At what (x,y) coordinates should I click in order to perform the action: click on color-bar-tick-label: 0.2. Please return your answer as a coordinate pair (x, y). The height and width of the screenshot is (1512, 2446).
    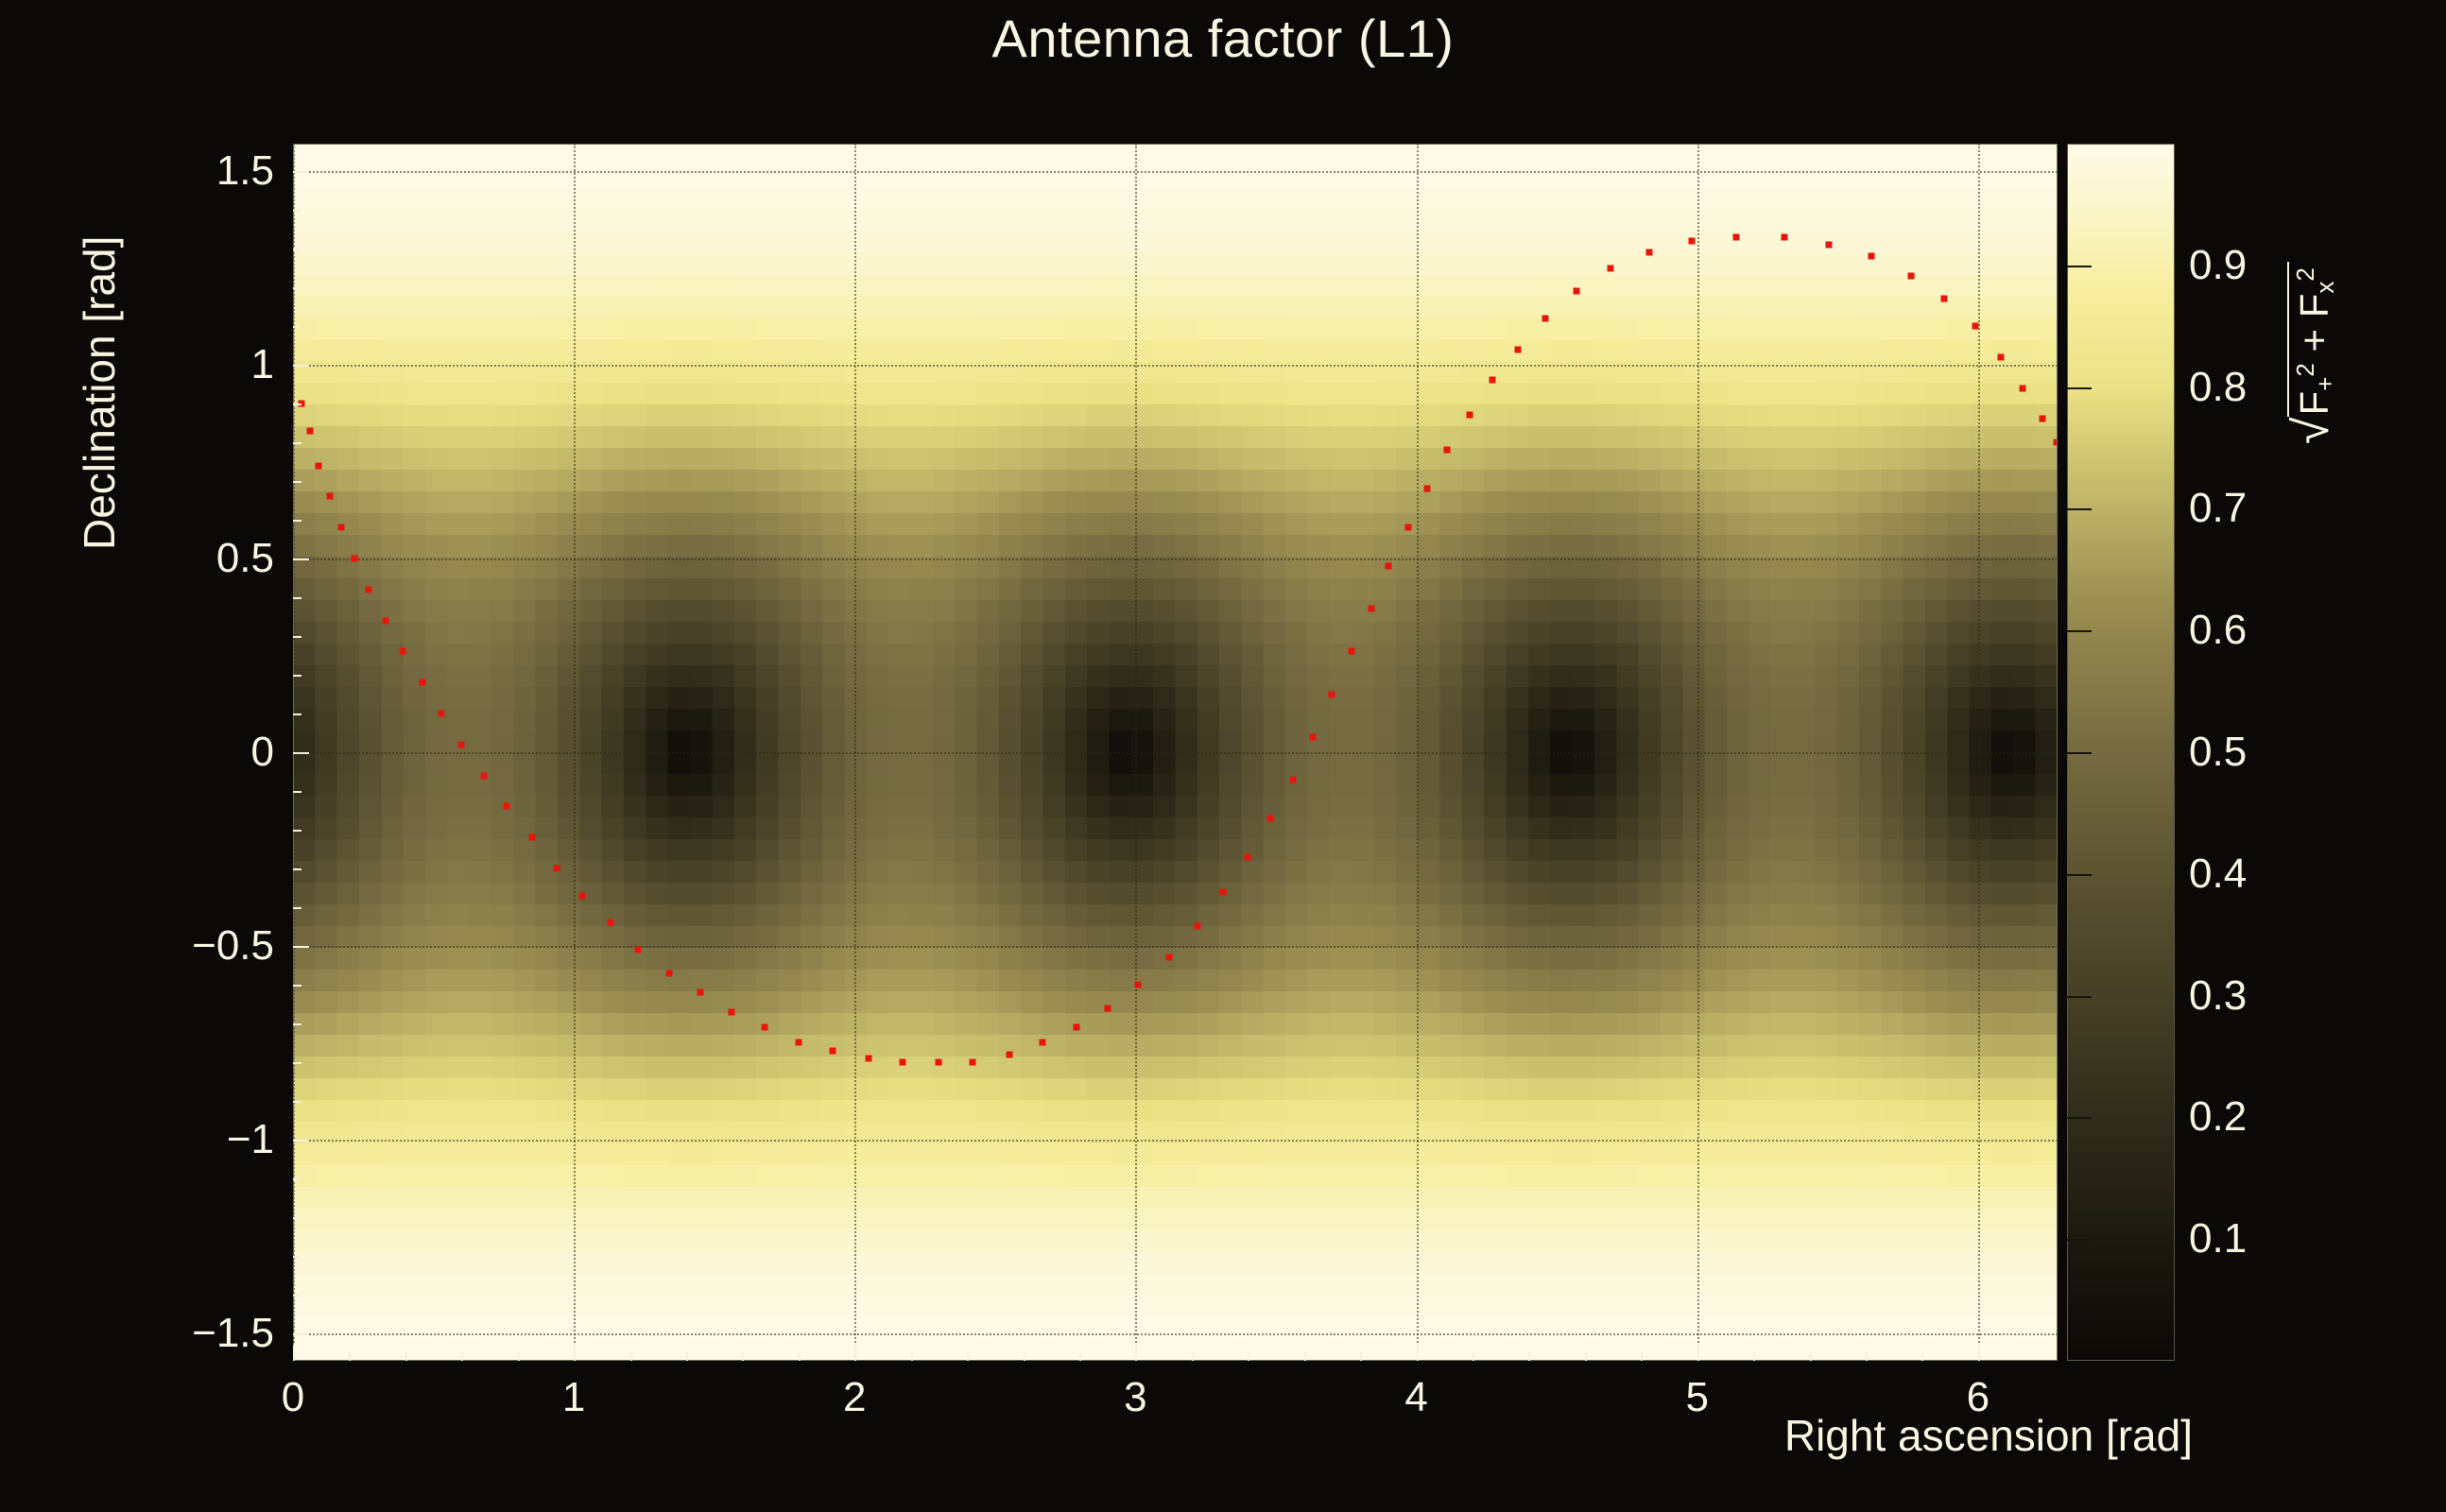
    Looking at the image, I should click on (2218, 1117).